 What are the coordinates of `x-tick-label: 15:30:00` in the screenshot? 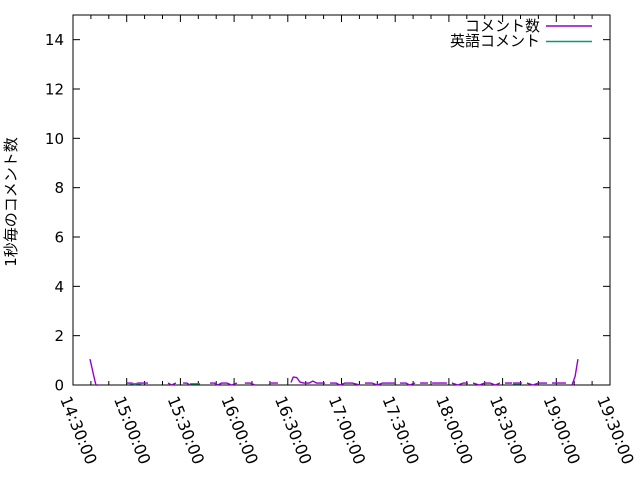 It's located at (186, 430).